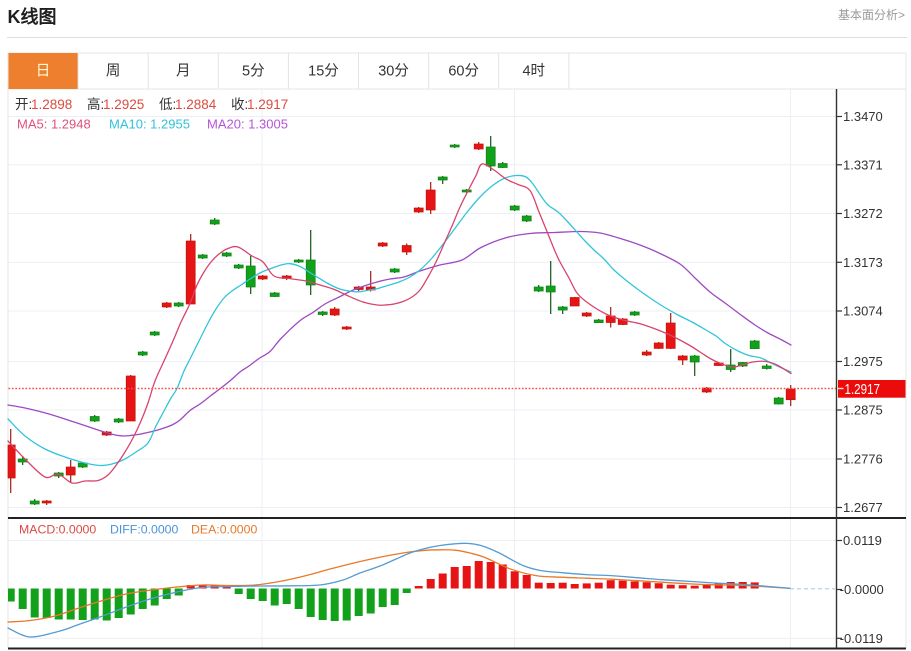 The height and width of the screenshot is (651, 911). I want to click on svg-text: K线图, so click(32, 16).